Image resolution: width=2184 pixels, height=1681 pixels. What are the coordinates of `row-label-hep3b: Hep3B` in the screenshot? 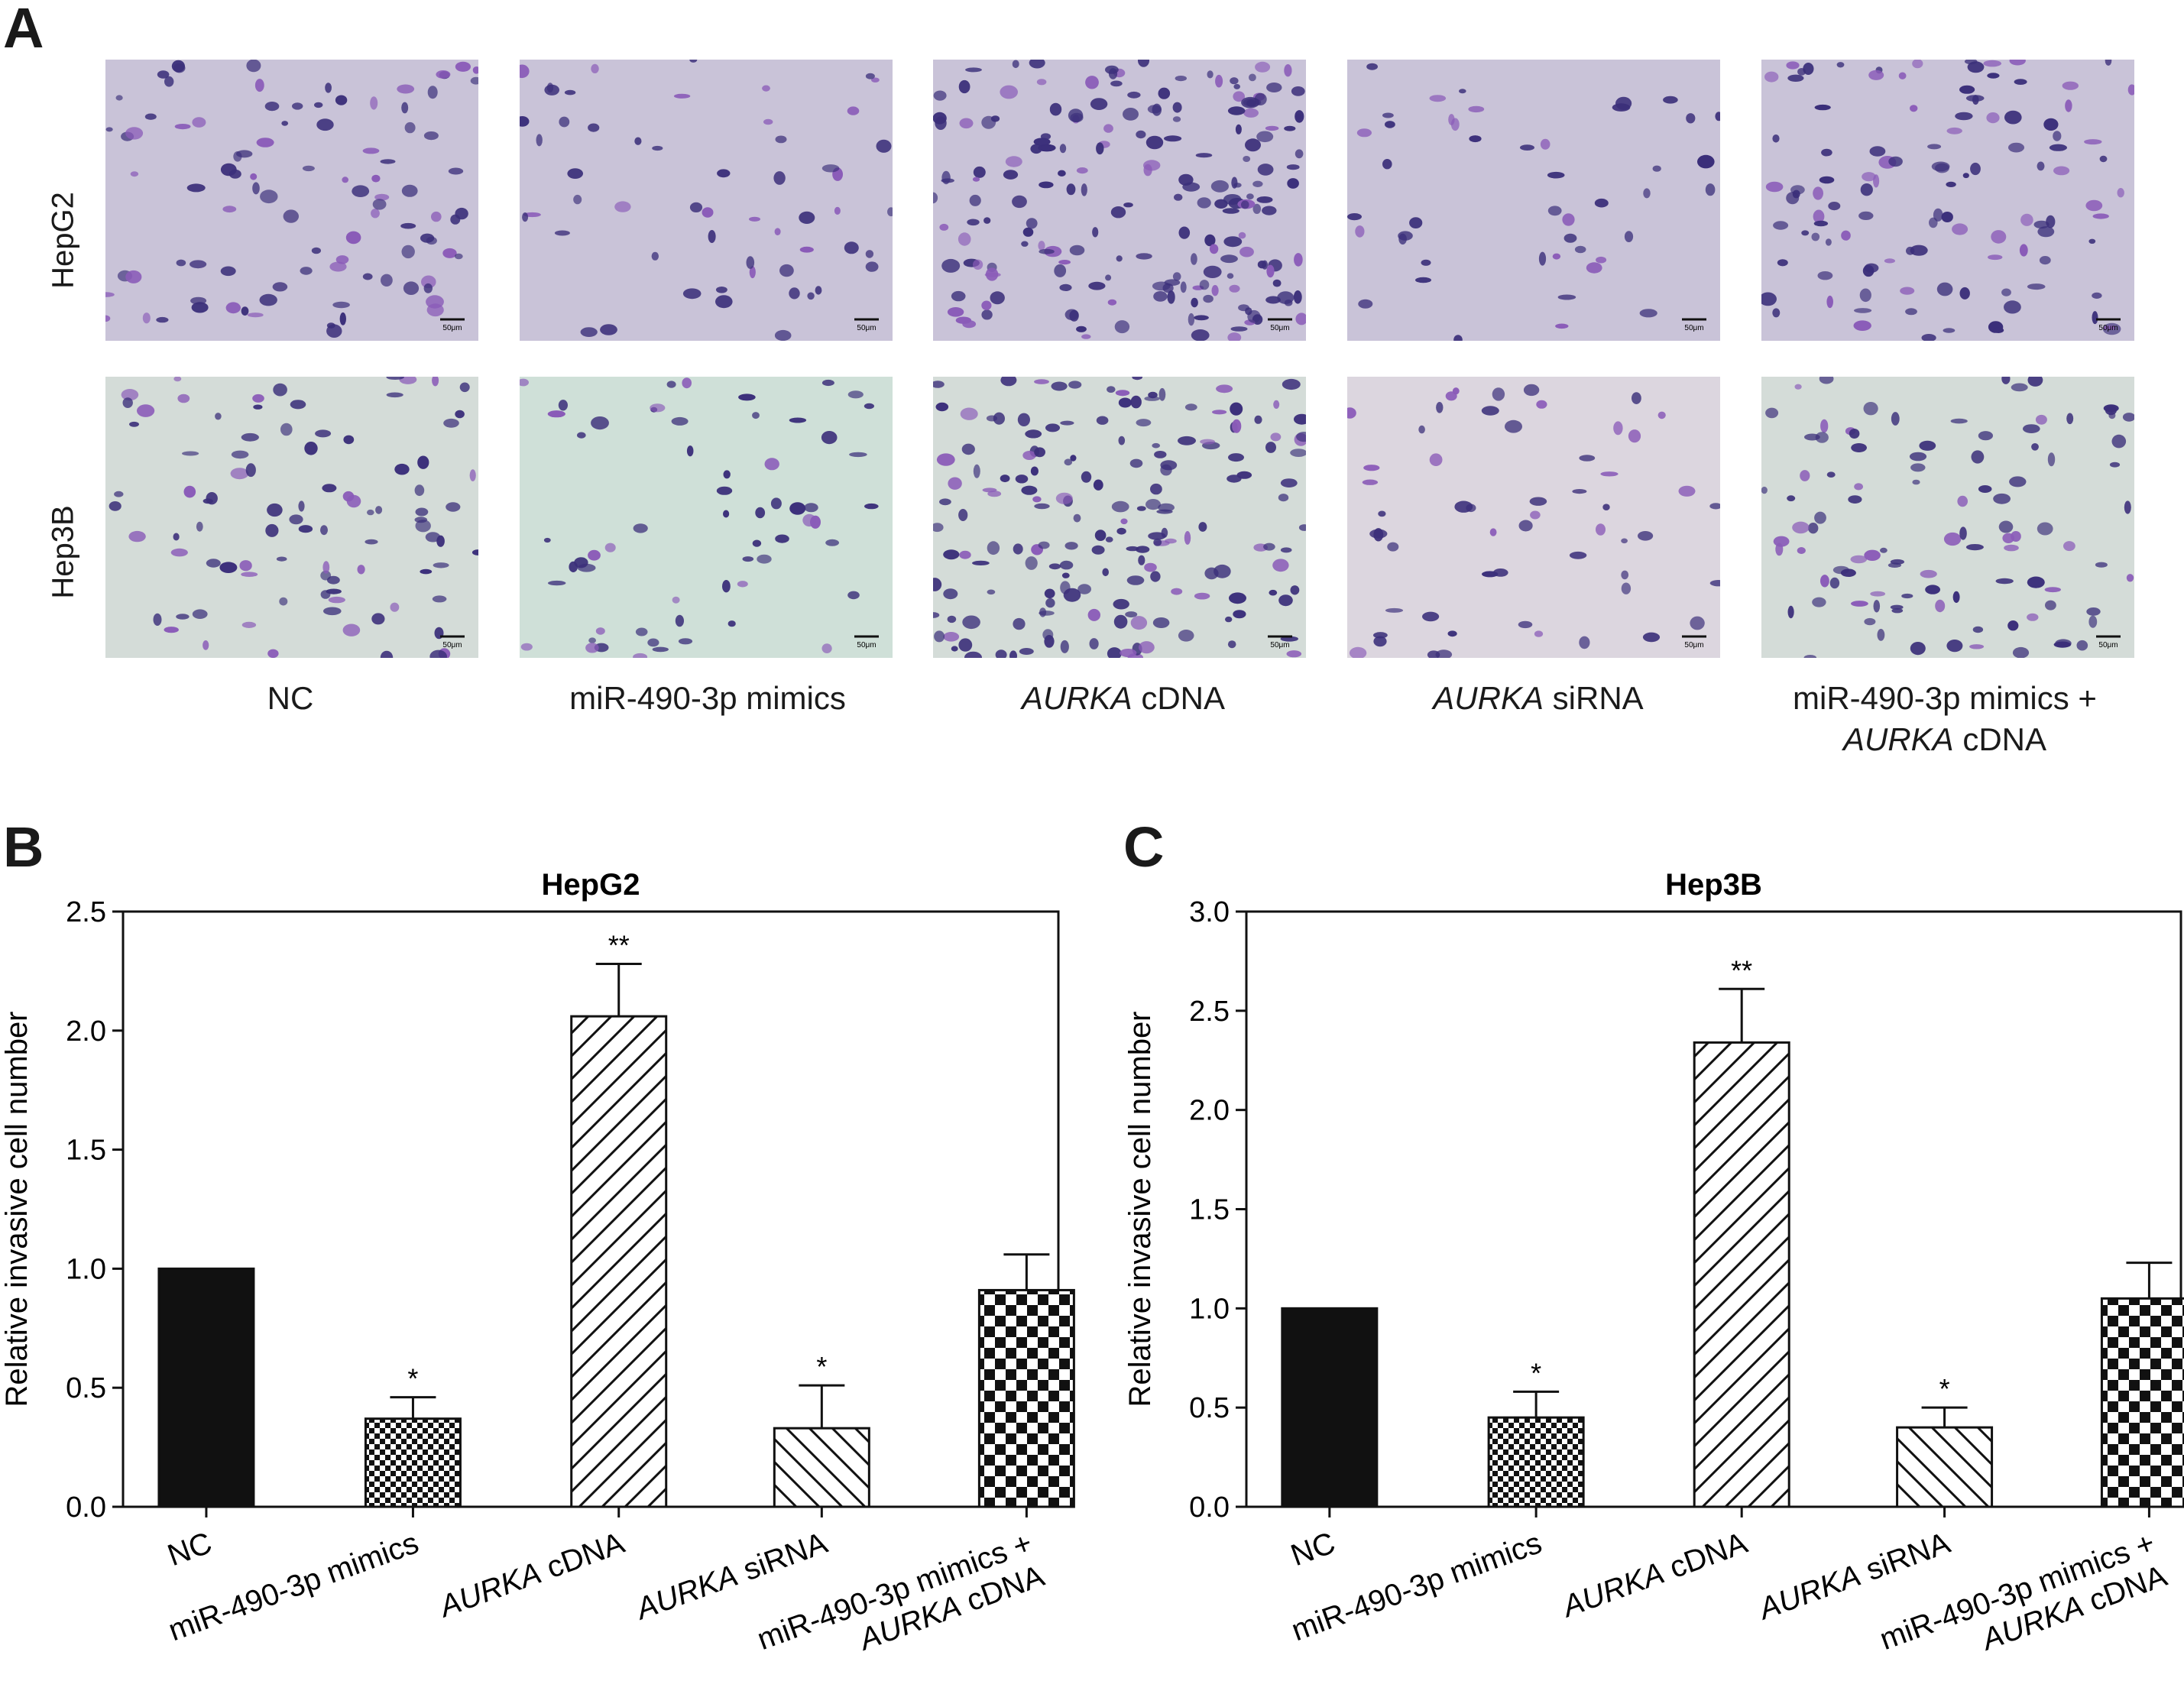 It's located at (63, 552).